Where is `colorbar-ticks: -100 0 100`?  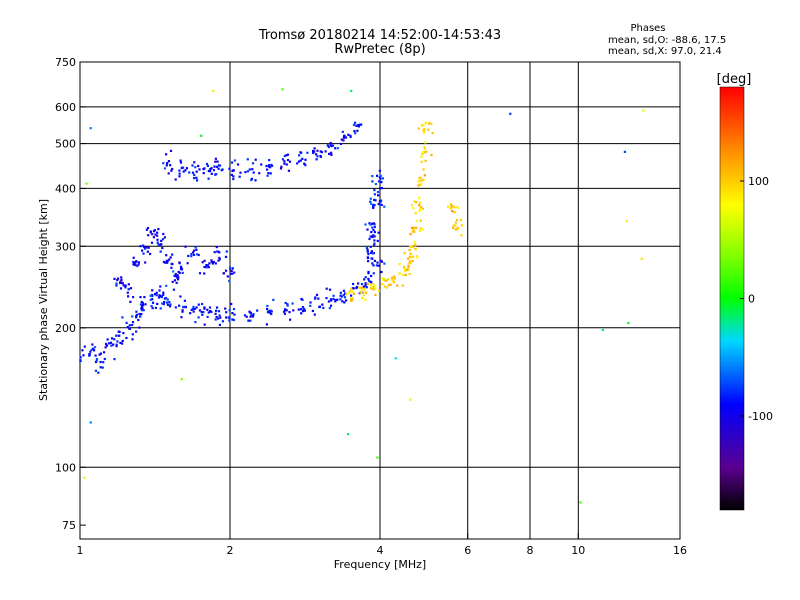
colorbar-ticks: -100 0 100 is located at coordinates (756, 299).